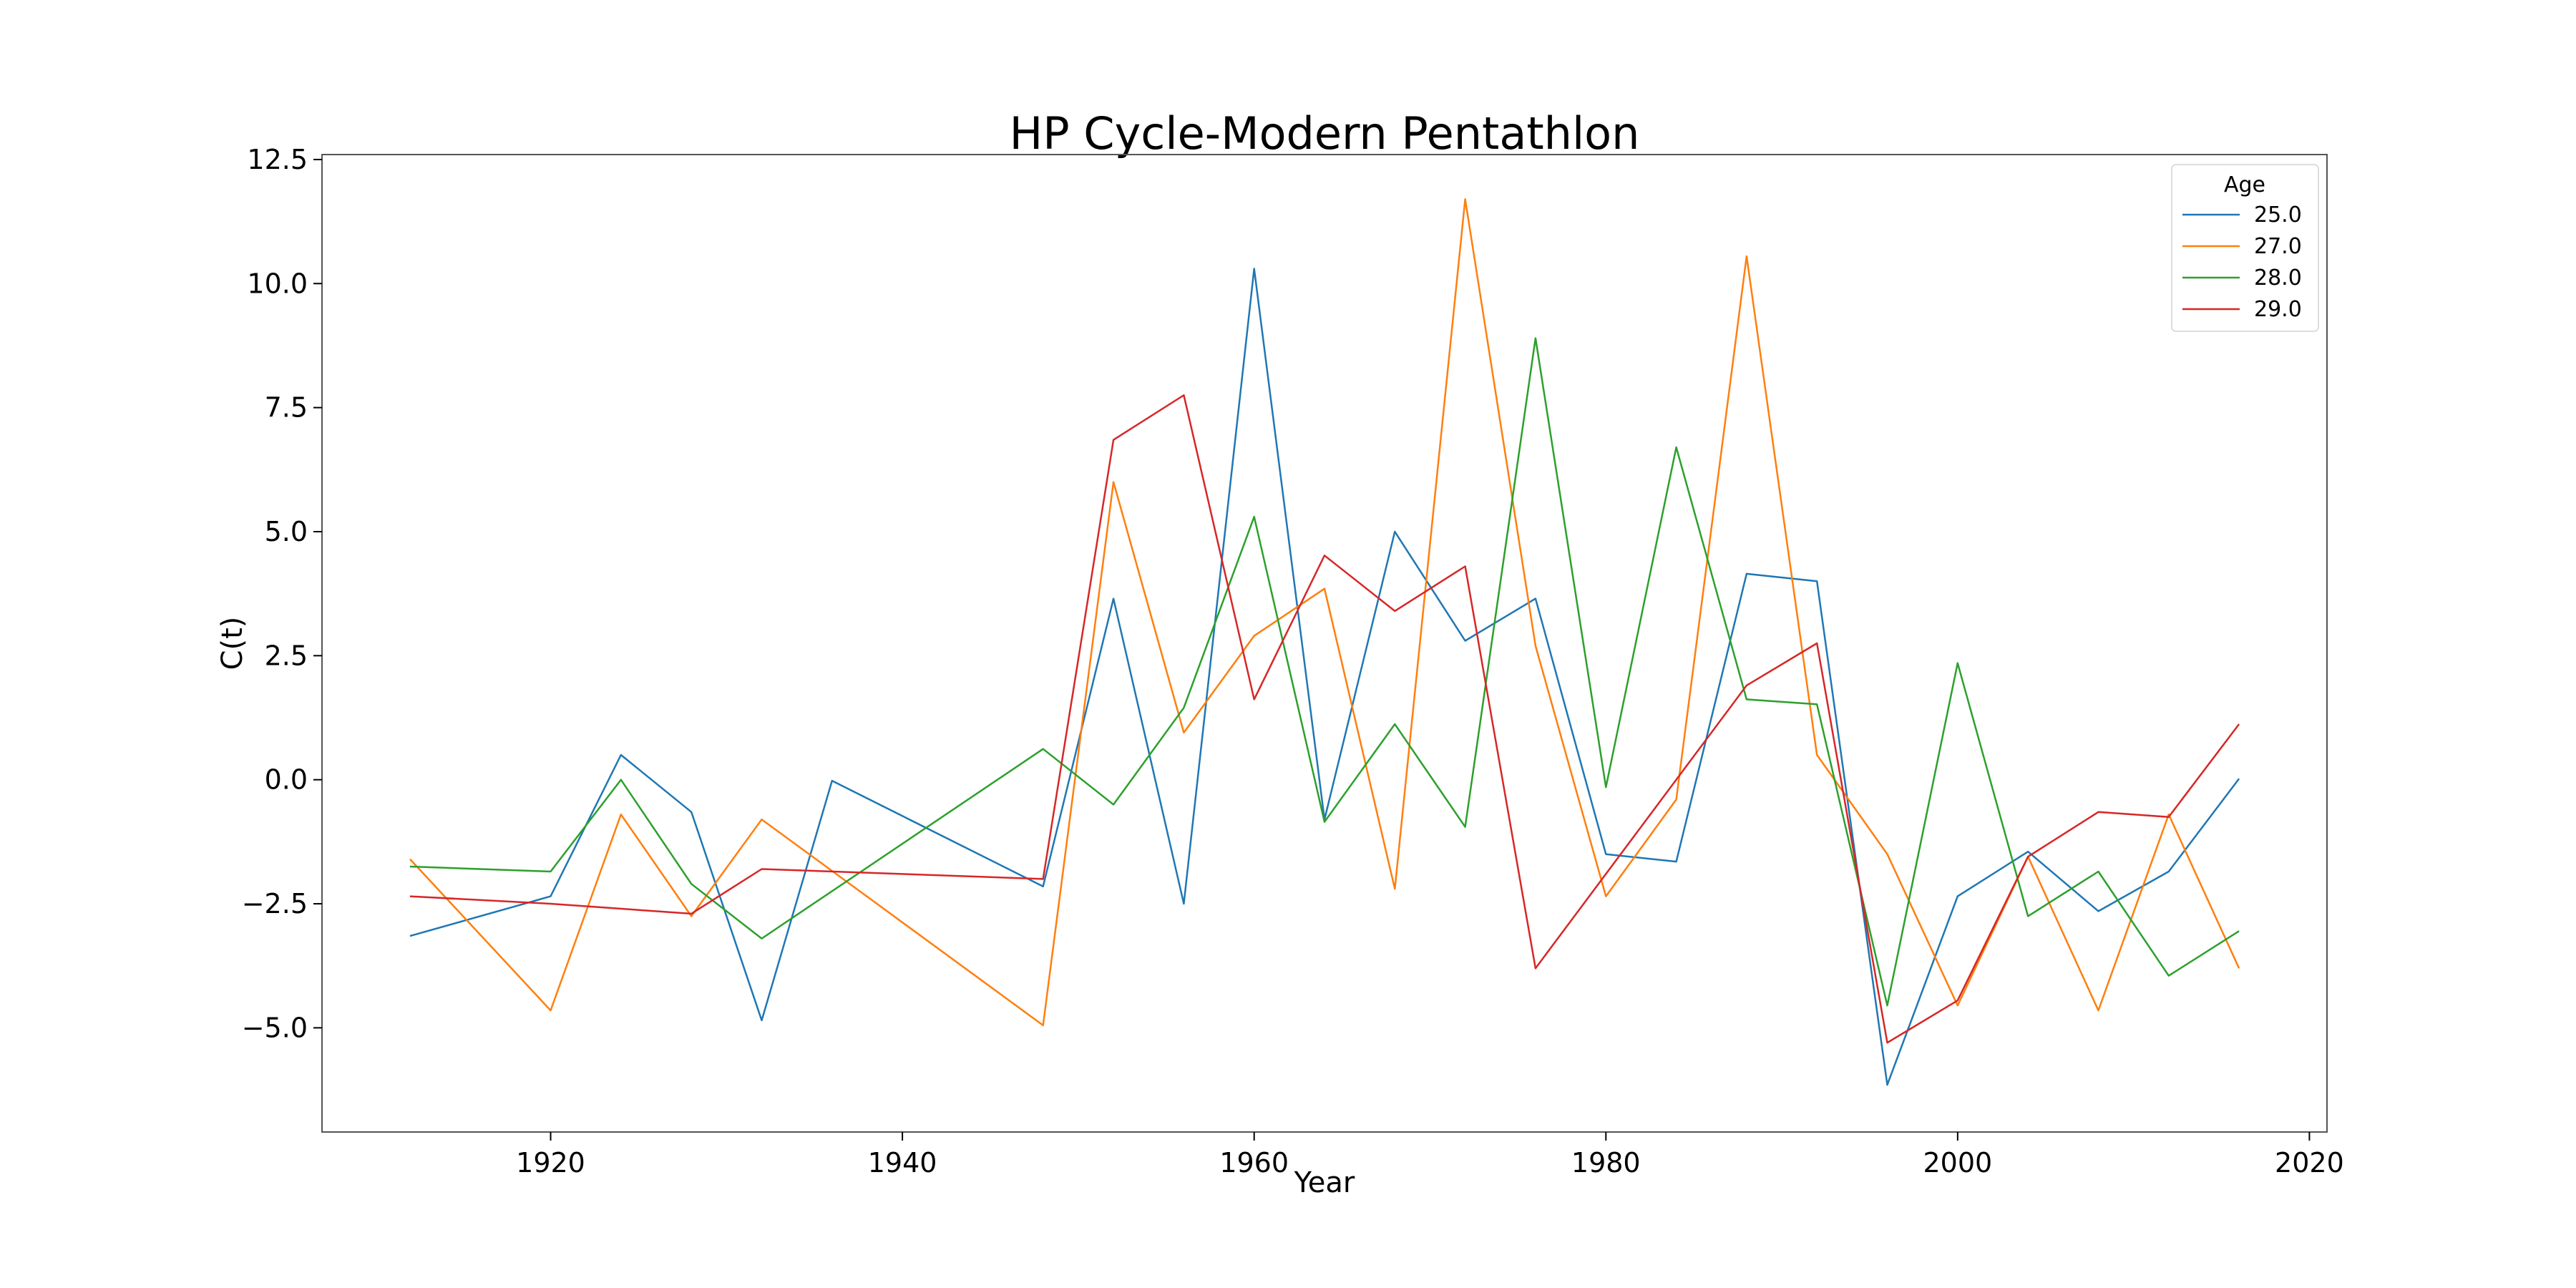 This screenshot has width=2576, height=1288. I want to click on y-tick-label: 2.5, so click(286, 655).